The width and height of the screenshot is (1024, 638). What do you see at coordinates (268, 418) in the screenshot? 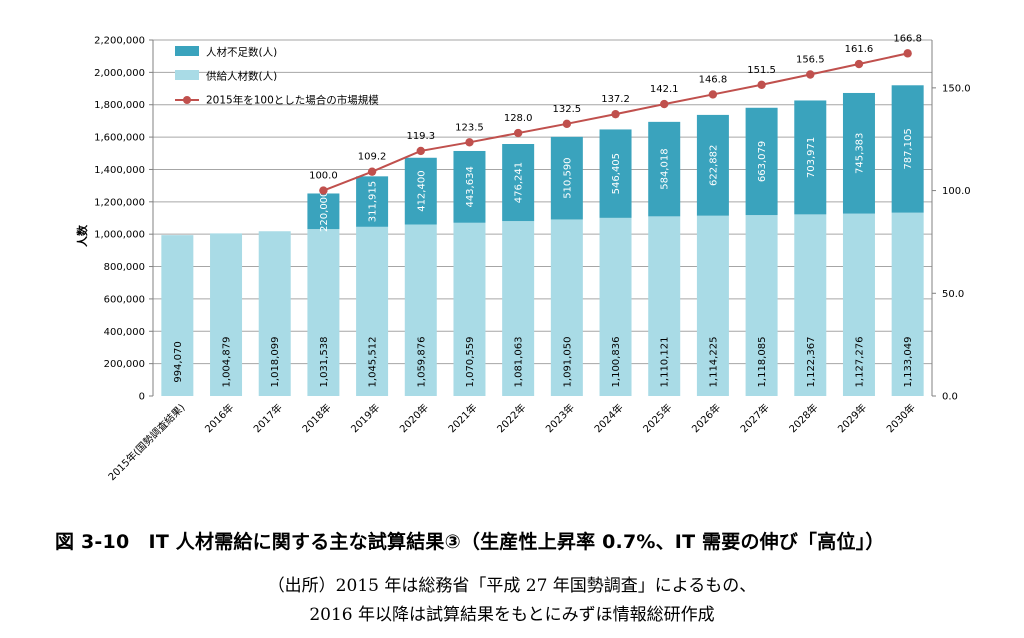
I see `x-tick-label: 2017年` at bounding box center [268, 418].